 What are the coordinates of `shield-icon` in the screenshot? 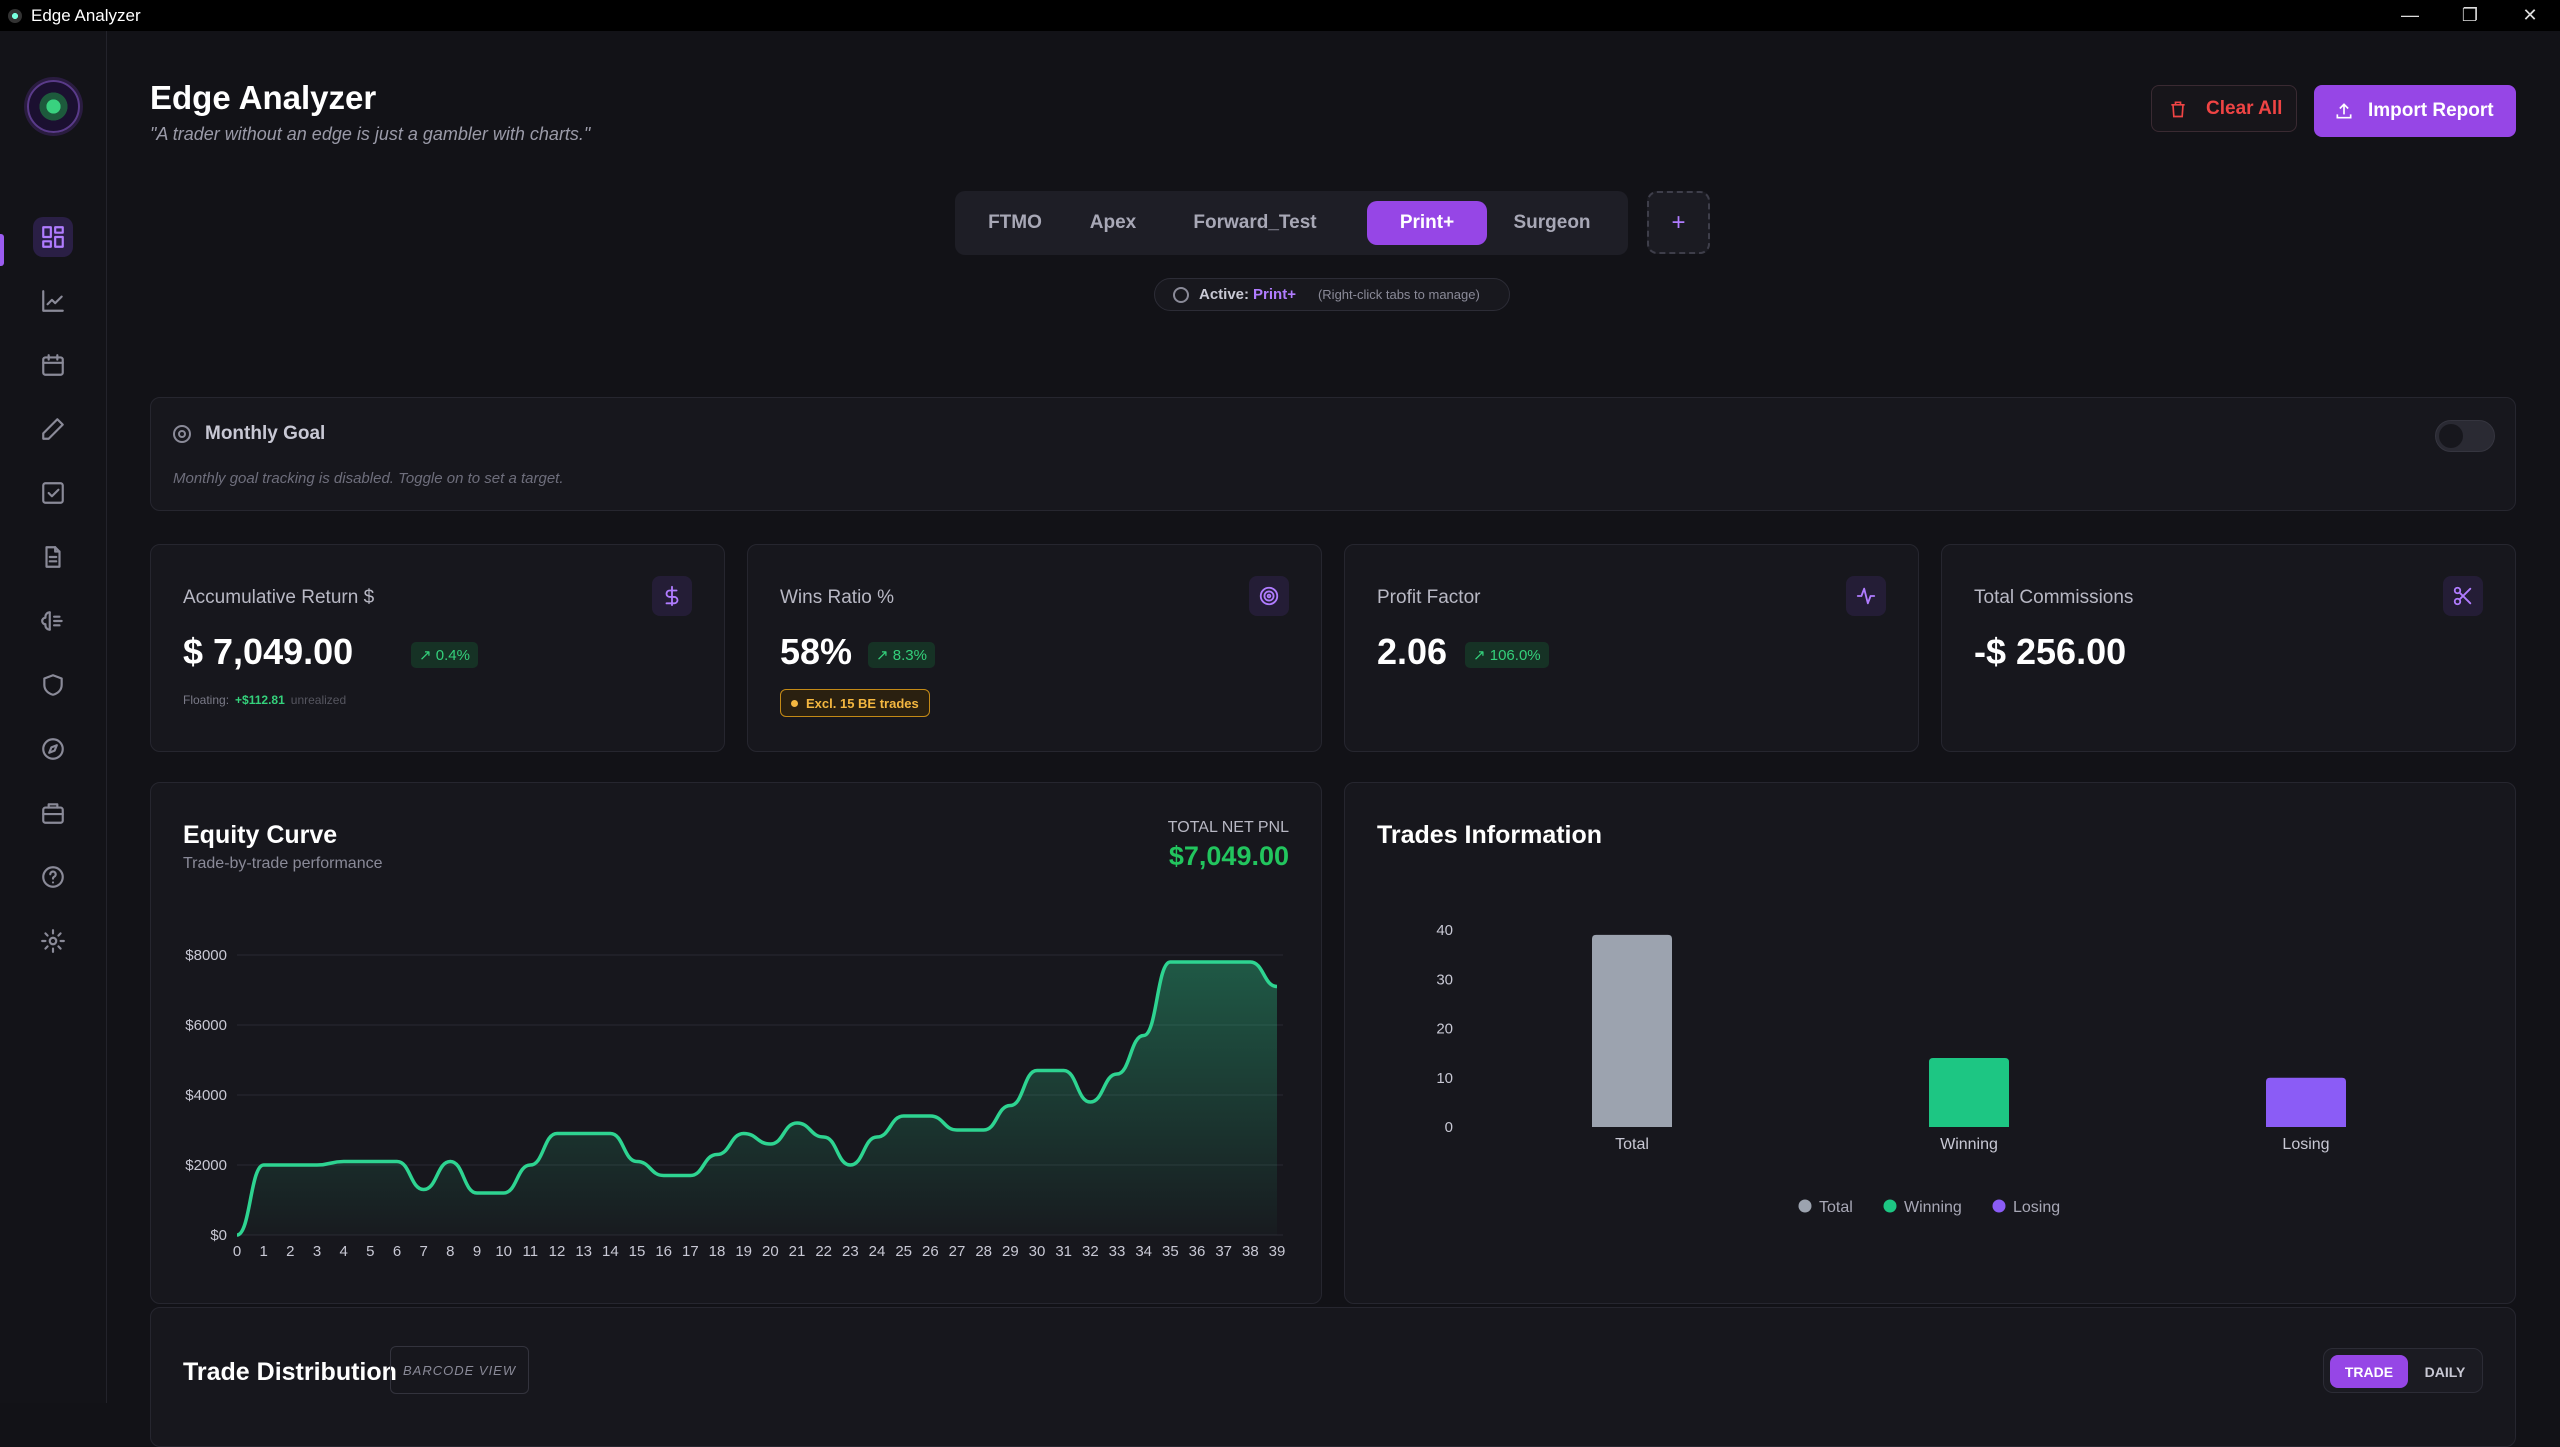 It's located at (53, 685).